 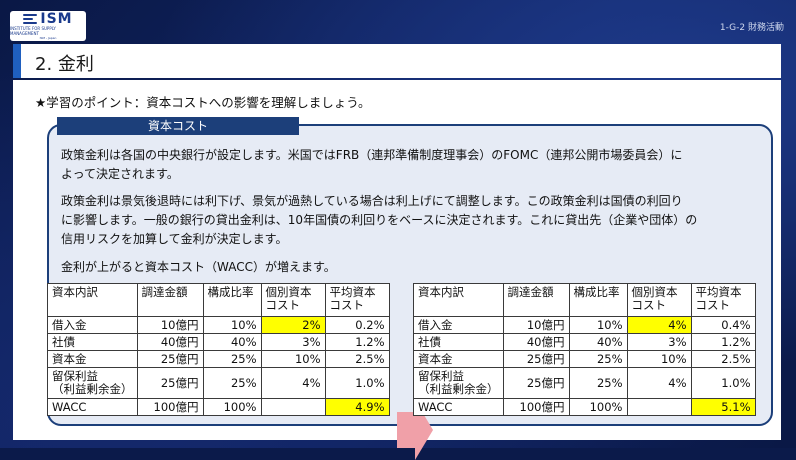 What do you see at coordinates (357, 407) in the screenshot?
I see `wacc-cell-highlight: 4.9%` at bounding box center [357, 407].